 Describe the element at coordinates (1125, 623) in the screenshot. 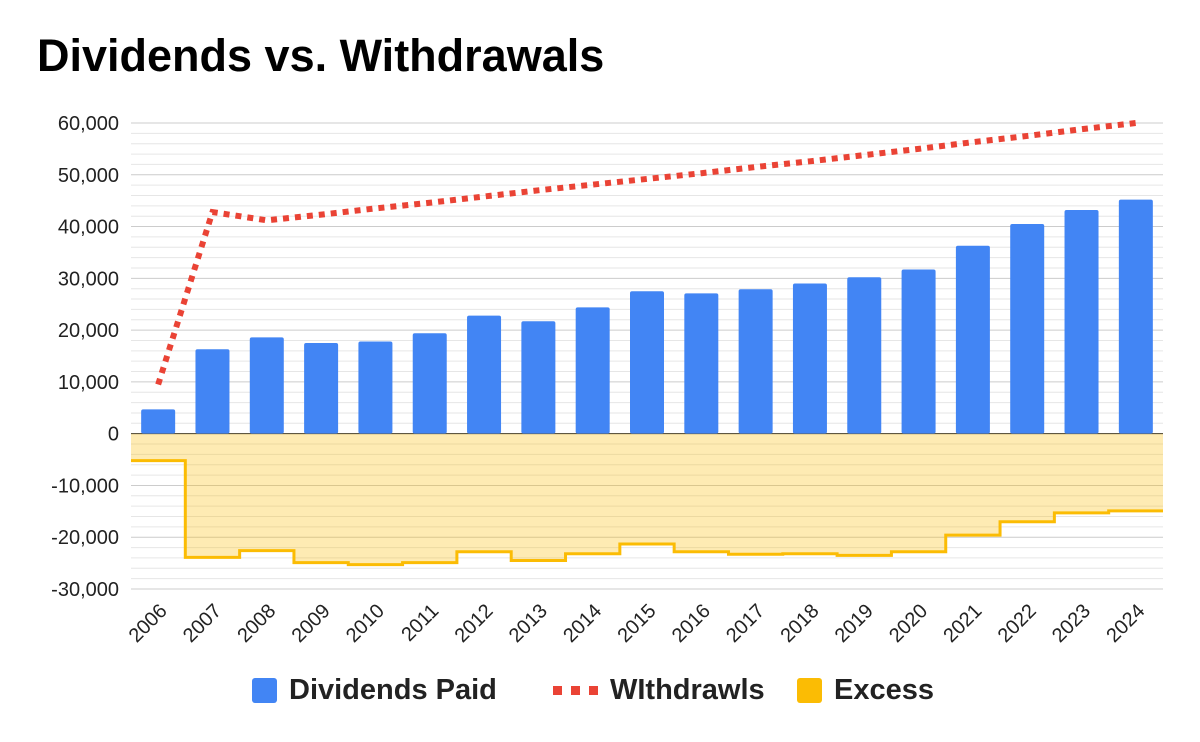

I see `x-tick-label-2024: 2024` at that location.